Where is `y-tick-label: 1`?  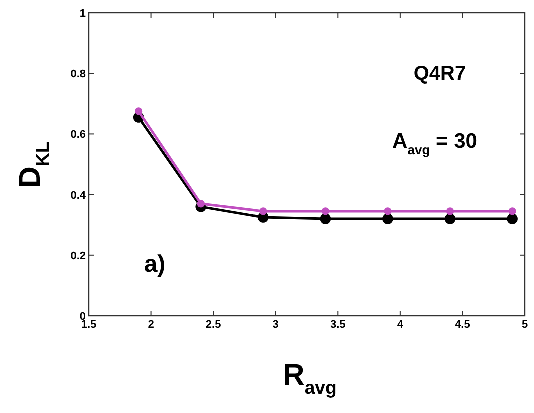 y-tick-label: 1 is located at coordinates (83, 14).